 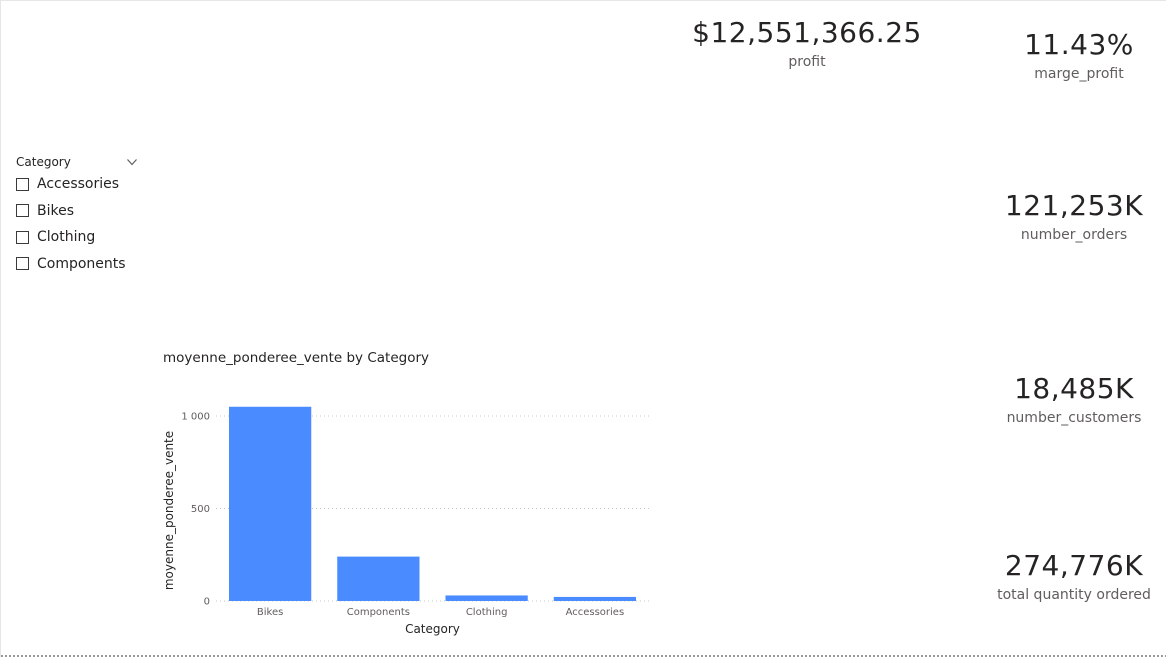 What do you see at coordinates (169, 510) in the screenshot?
I see `y-axis-title: moyenne_ponderee_vente` at bounding box center [169, 510].